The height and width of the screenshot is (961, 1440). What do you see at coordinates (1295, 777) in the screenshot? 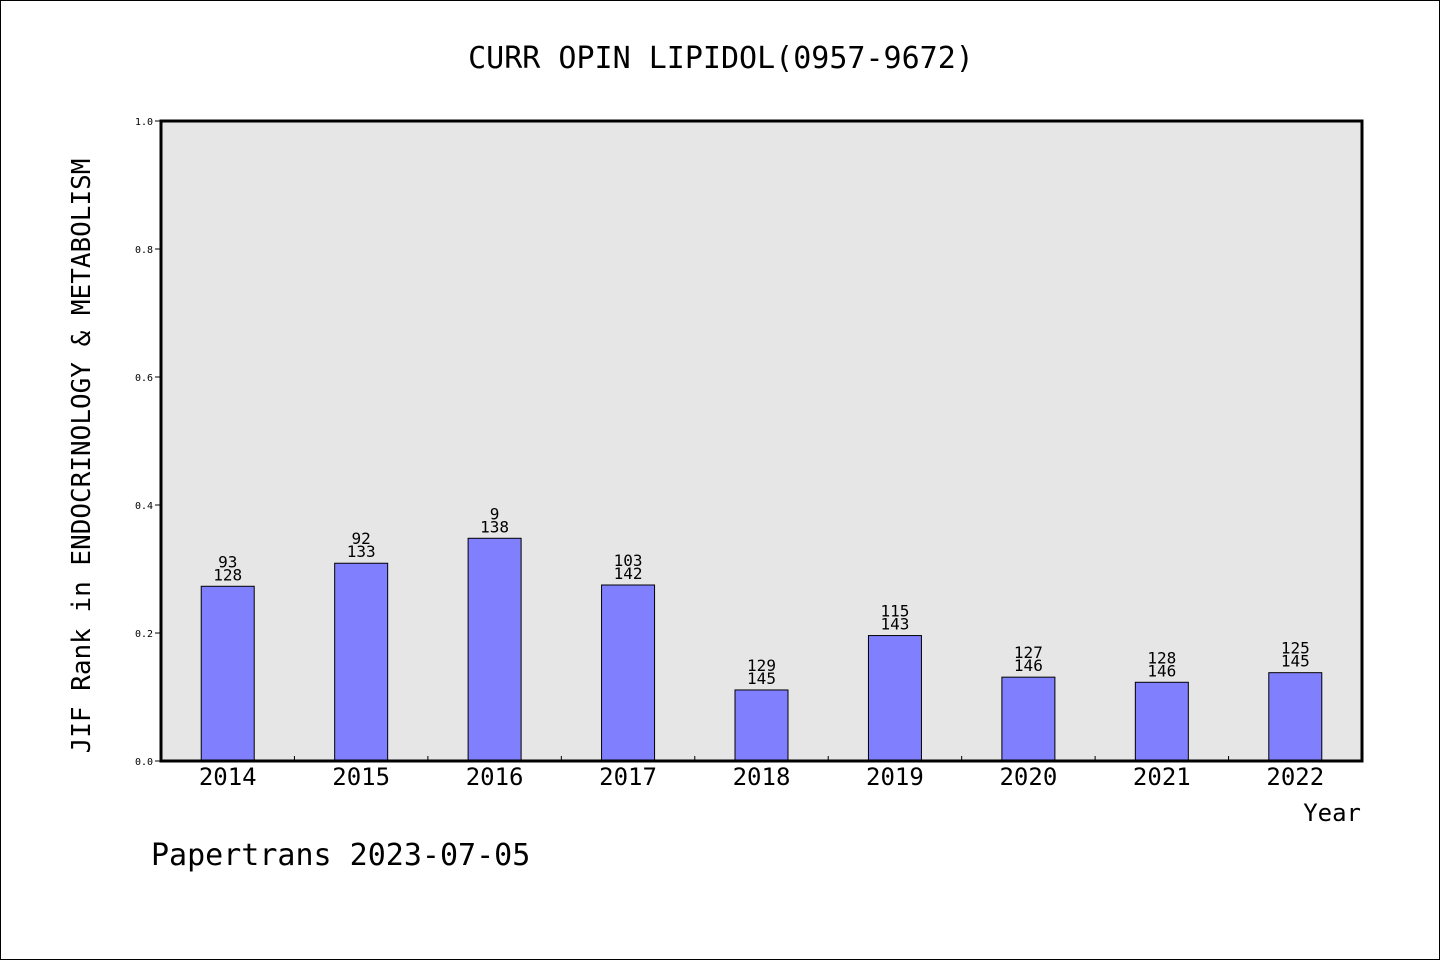
I see `x-tick-label: 2022` at bounding box center [1295, 777].